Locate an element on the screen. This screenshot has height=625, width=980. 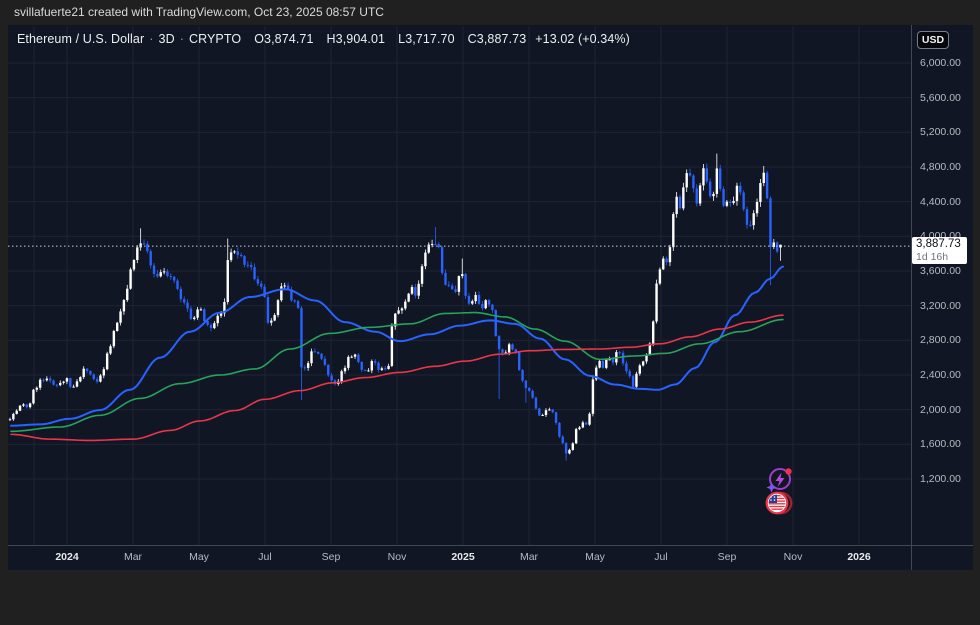
ohlc-high: H3,904.01 is located at coordinates (356, 39).